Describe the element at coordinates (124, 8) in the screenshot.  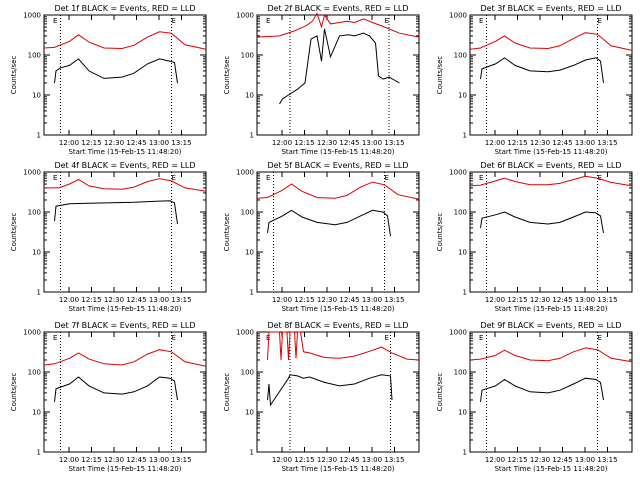
I see `chart-title: Det 1f BLACK = Events, RED = LLD` at that location.